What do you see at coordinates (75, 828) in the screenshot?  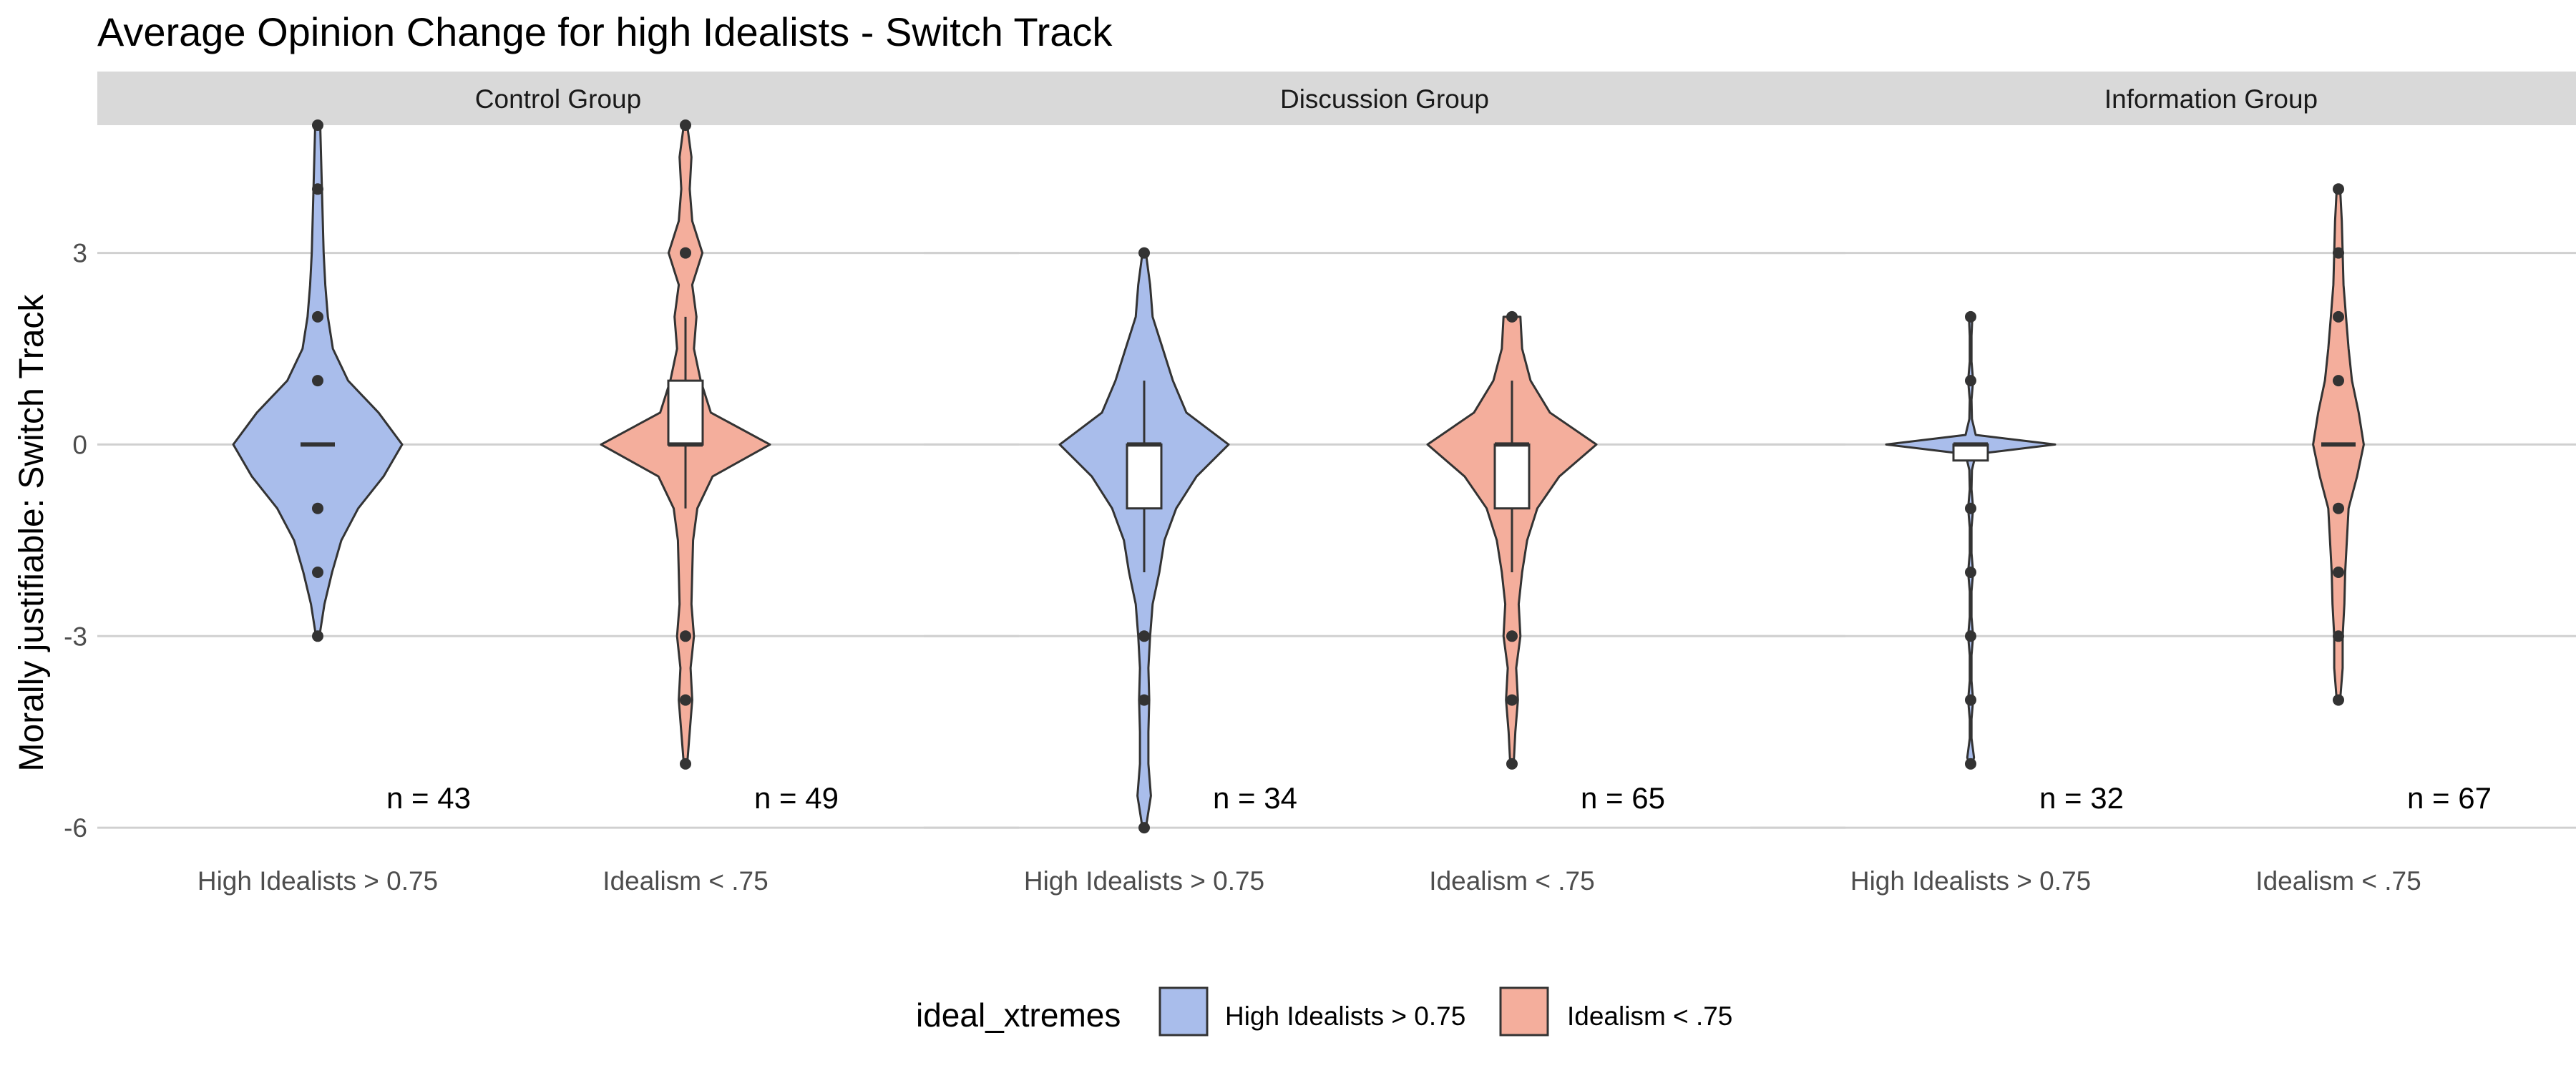 I see `y-tick-label: -6` at bounding box center [75, 828].